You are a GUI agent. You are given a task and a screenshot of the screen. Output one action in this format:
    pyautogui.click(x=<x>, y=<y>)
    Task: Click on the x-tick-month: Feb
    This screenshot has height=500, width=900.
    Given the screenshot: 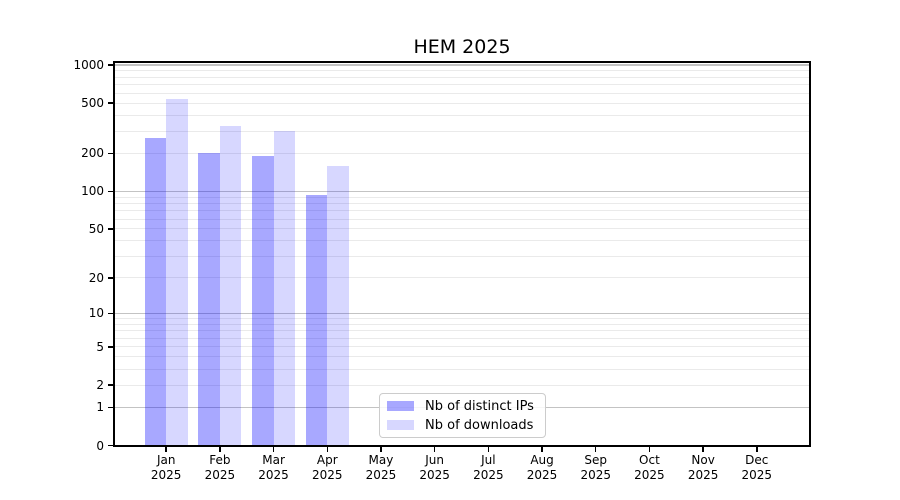 What is the action you would take?
    pyautogui.click(x=220, y=460)
    